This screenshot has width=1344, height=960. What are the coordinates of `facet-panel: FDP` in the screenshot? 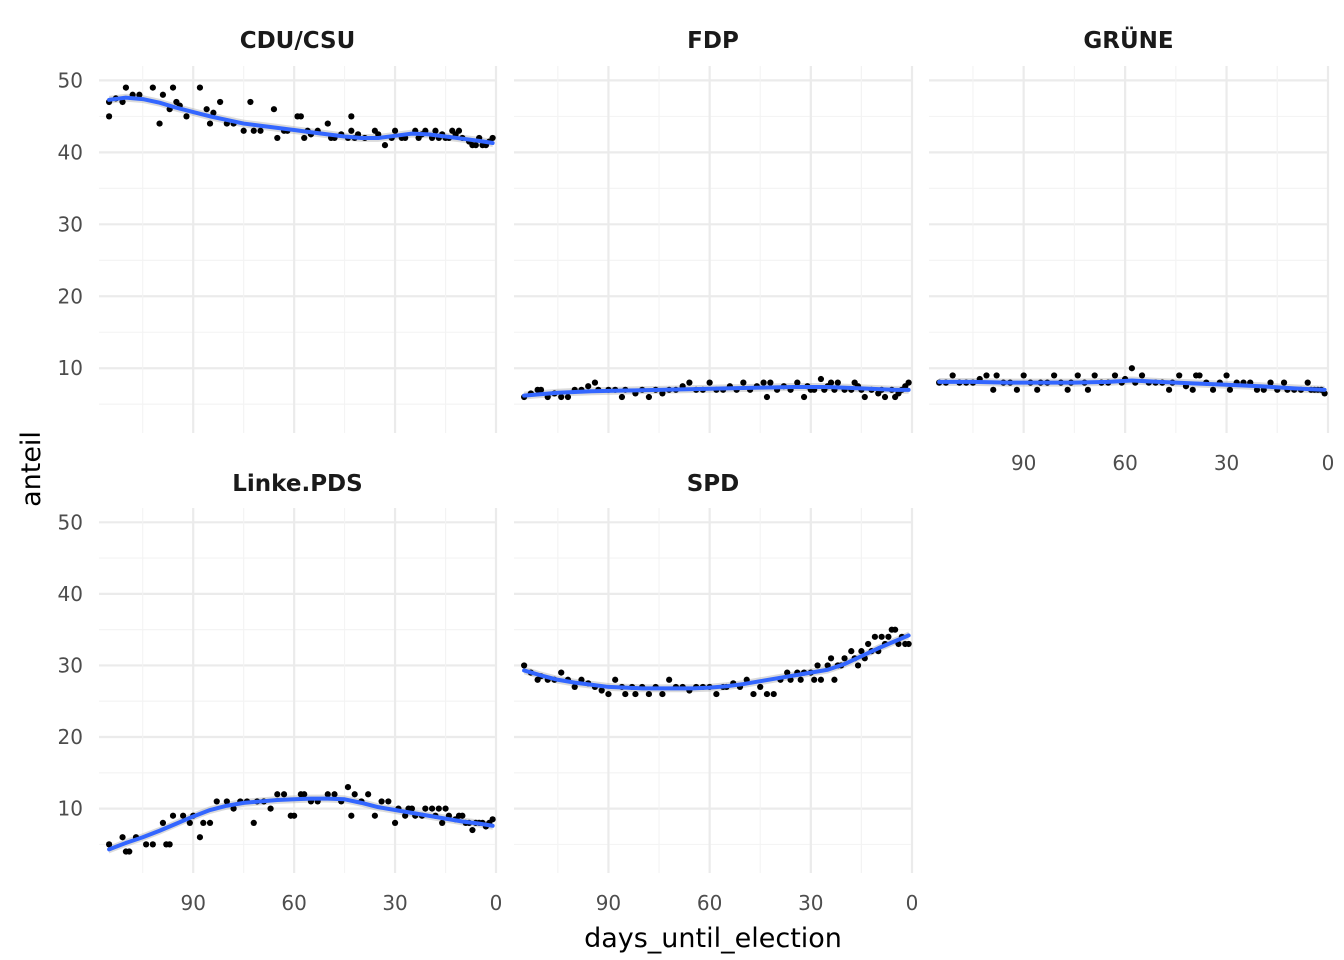 It's located at (714, 230).